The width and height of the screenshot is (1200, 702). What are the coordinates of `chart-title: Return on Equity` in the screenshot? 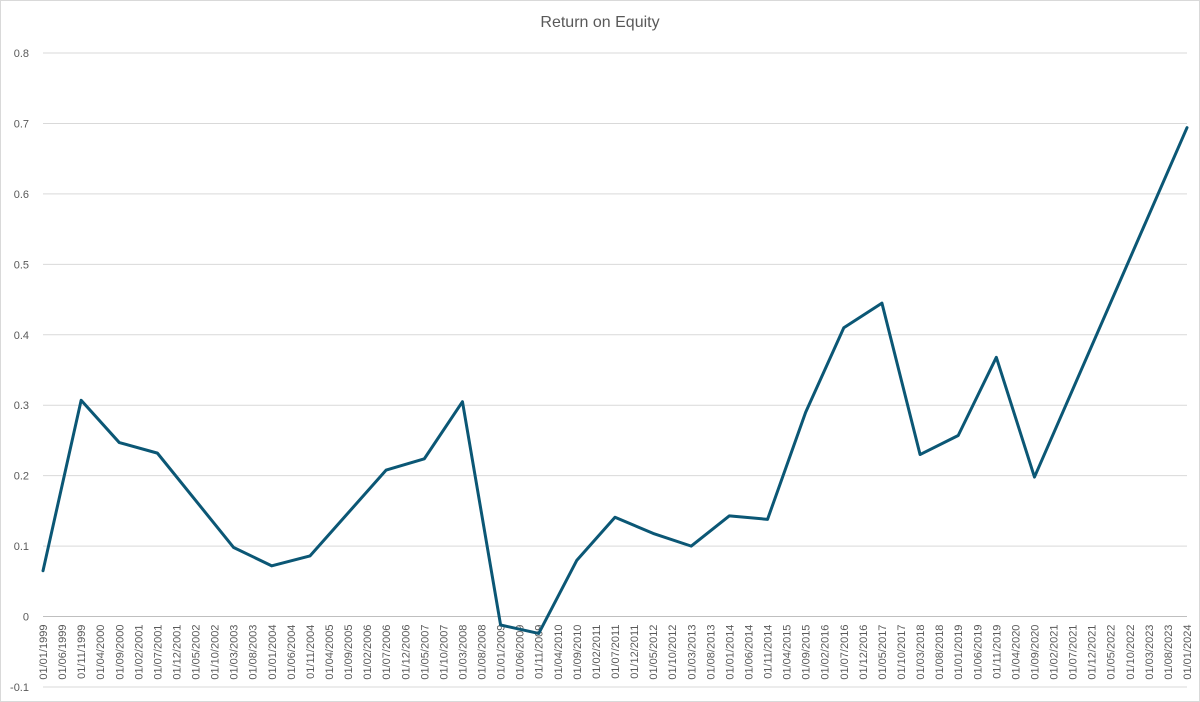 It's located at (600, 22).